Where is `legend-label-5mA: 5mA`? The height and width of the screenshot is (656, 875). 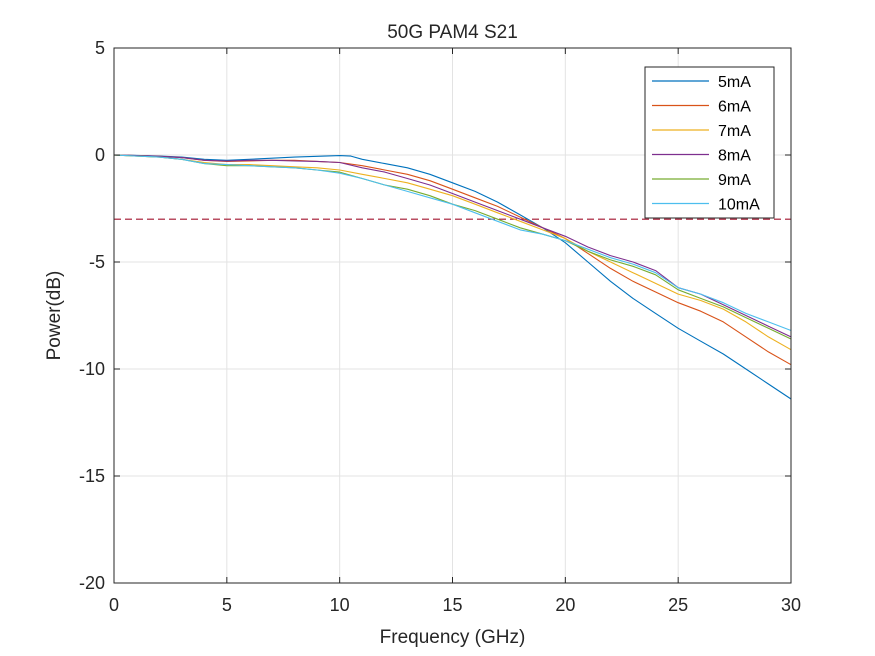 legend-label-5mA: 5mA is located at coordinates (734, 82).